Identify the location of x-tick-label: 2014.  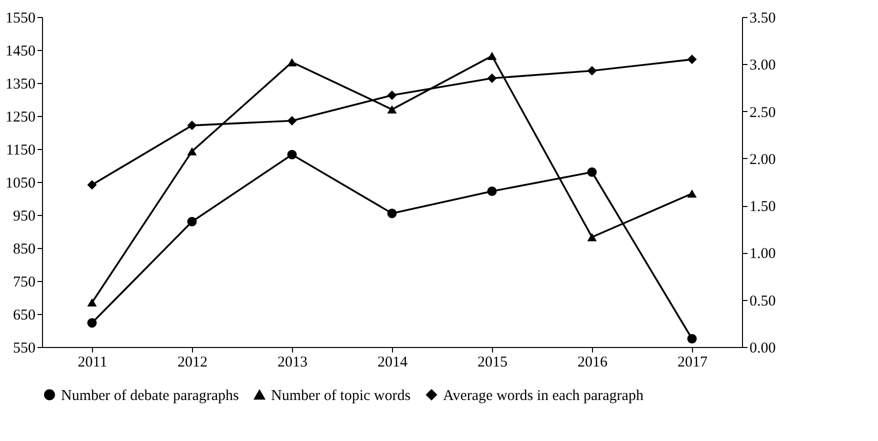
(393, 362).